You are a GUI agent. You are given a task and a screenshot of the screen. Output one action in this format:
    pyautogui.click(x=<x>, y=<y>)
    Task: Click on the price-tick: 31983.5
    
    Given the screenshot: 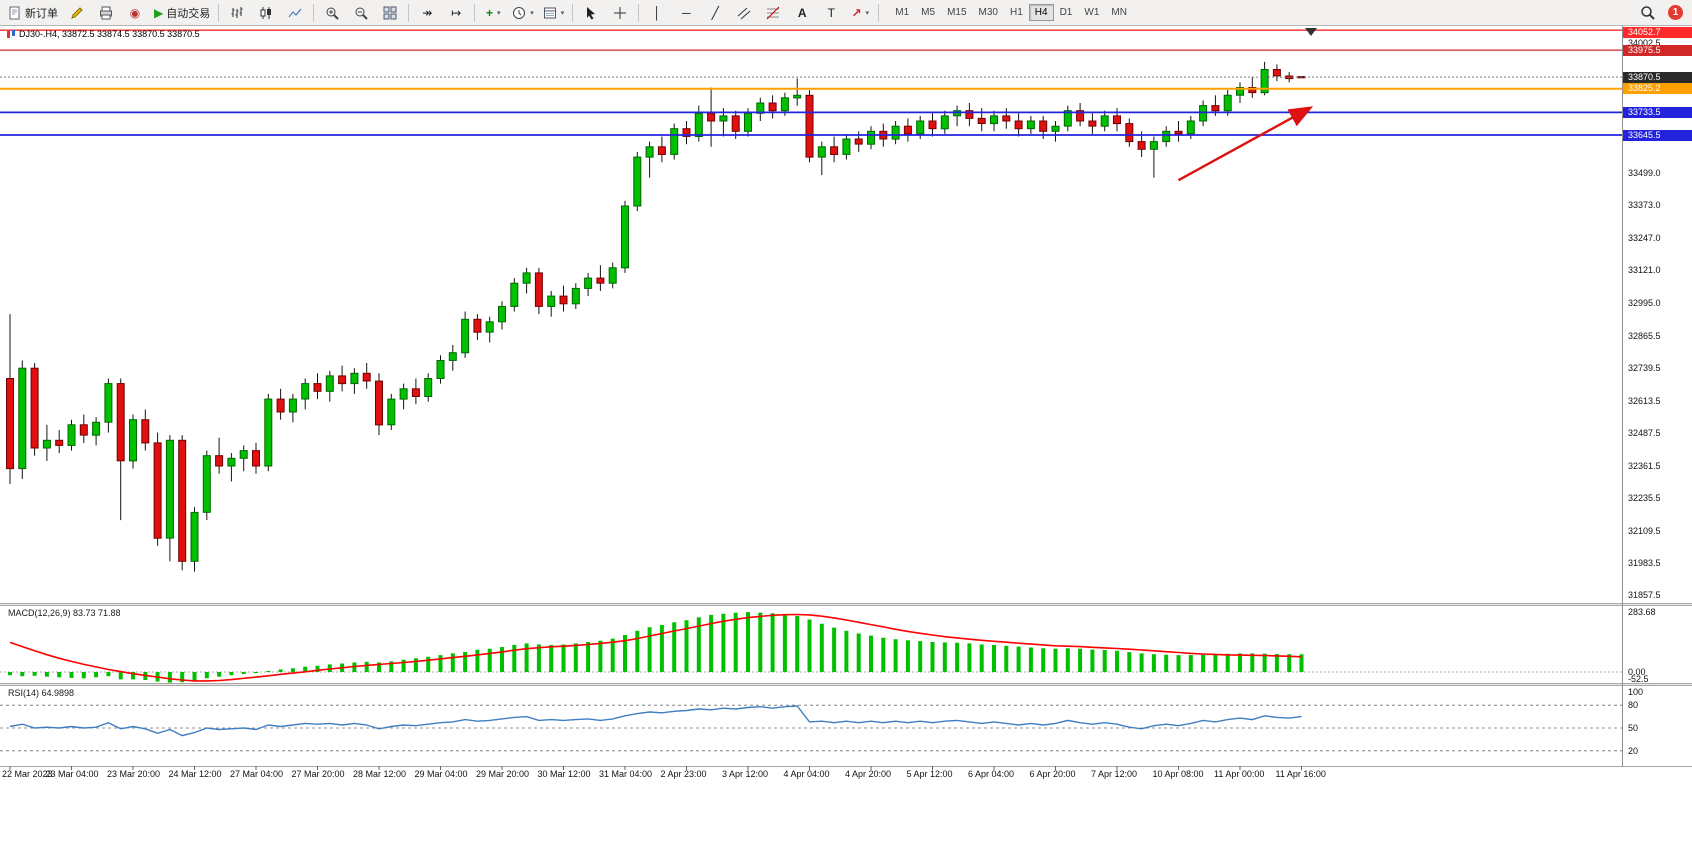 What is the action you would take?
    pyautogui.click(x=1644, y=562)
    